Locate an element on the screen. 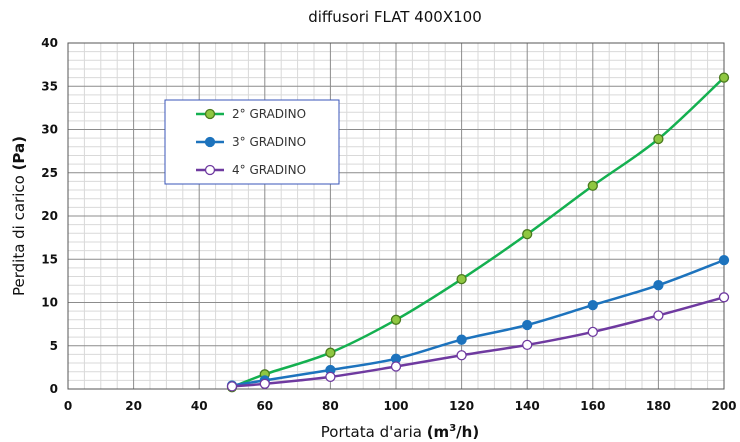  y-tick-label: 25 is located at coordinates (49, 173).